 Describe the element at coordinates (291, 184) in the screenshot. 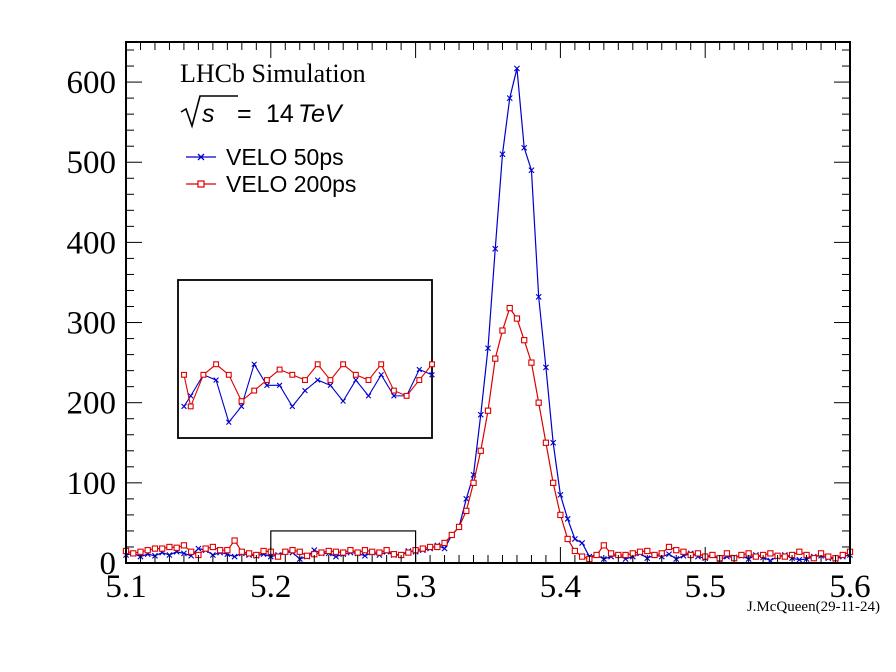

I see `legend-label-velo-200ps: VELO 200ps` at that location.